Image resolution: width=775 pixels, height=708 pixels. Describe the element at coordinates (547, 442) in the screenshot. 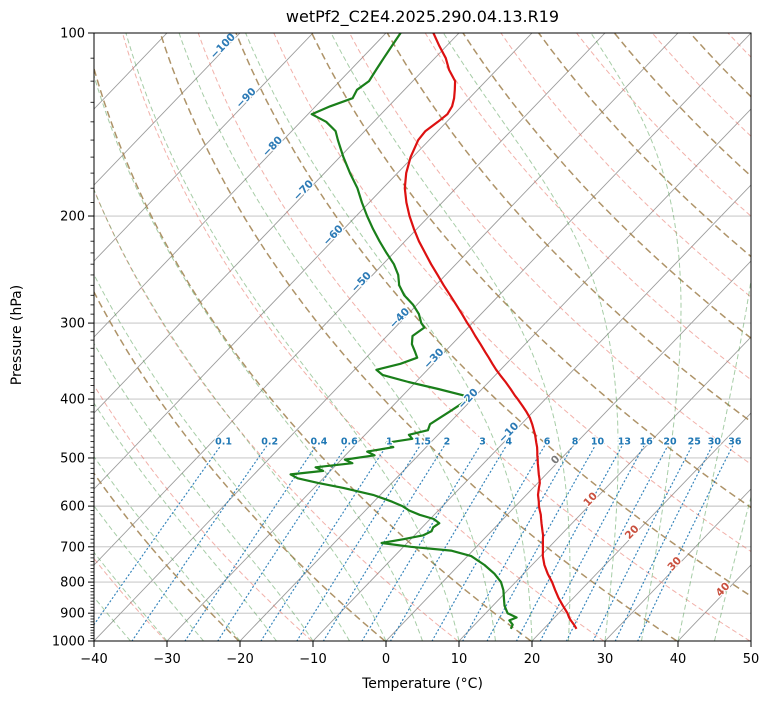

I see `mixing-ratio-label: 6` at that location.